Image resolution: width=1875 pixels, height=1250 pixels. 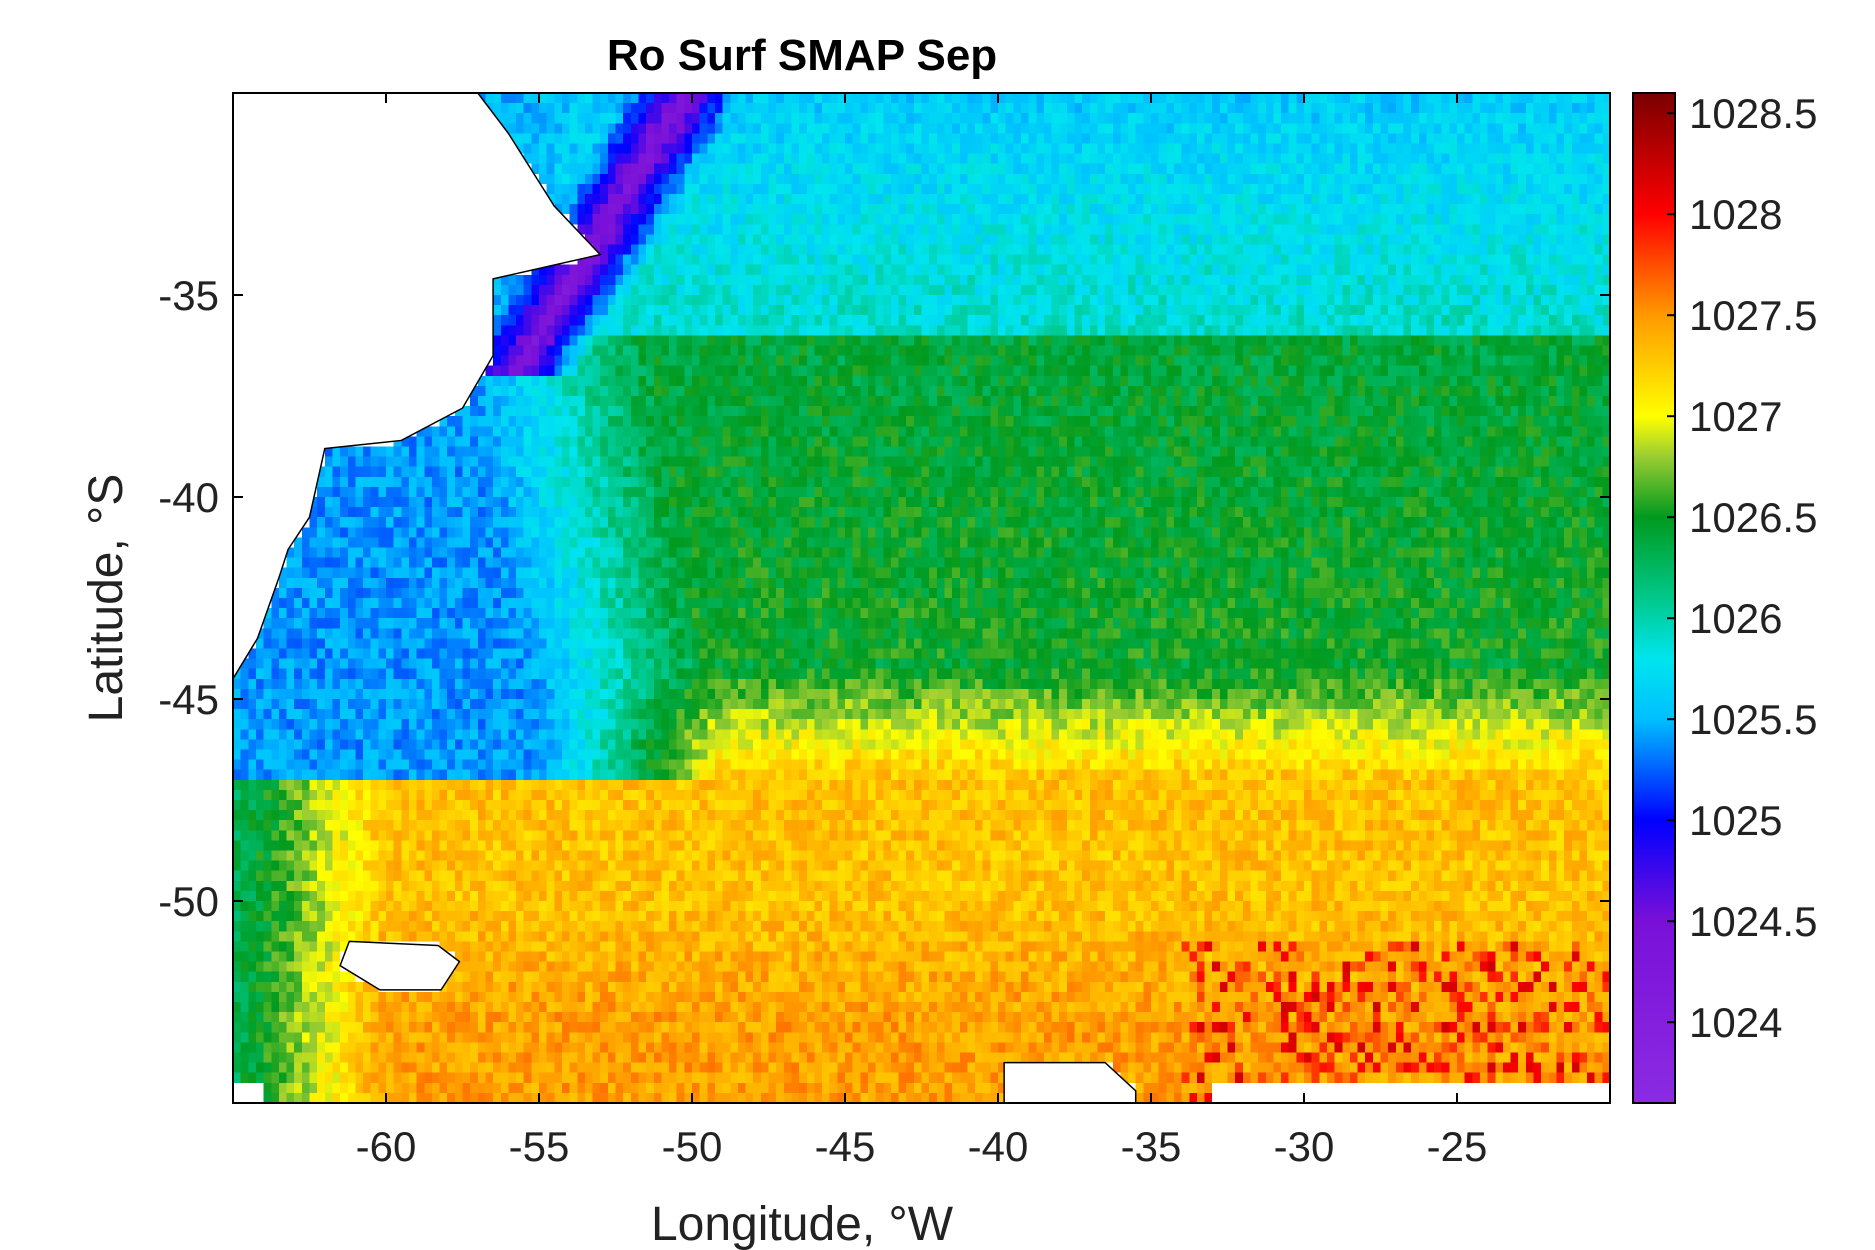 I want to click on colorbar-tick-label: 1026, so click(x=1735, y=618).